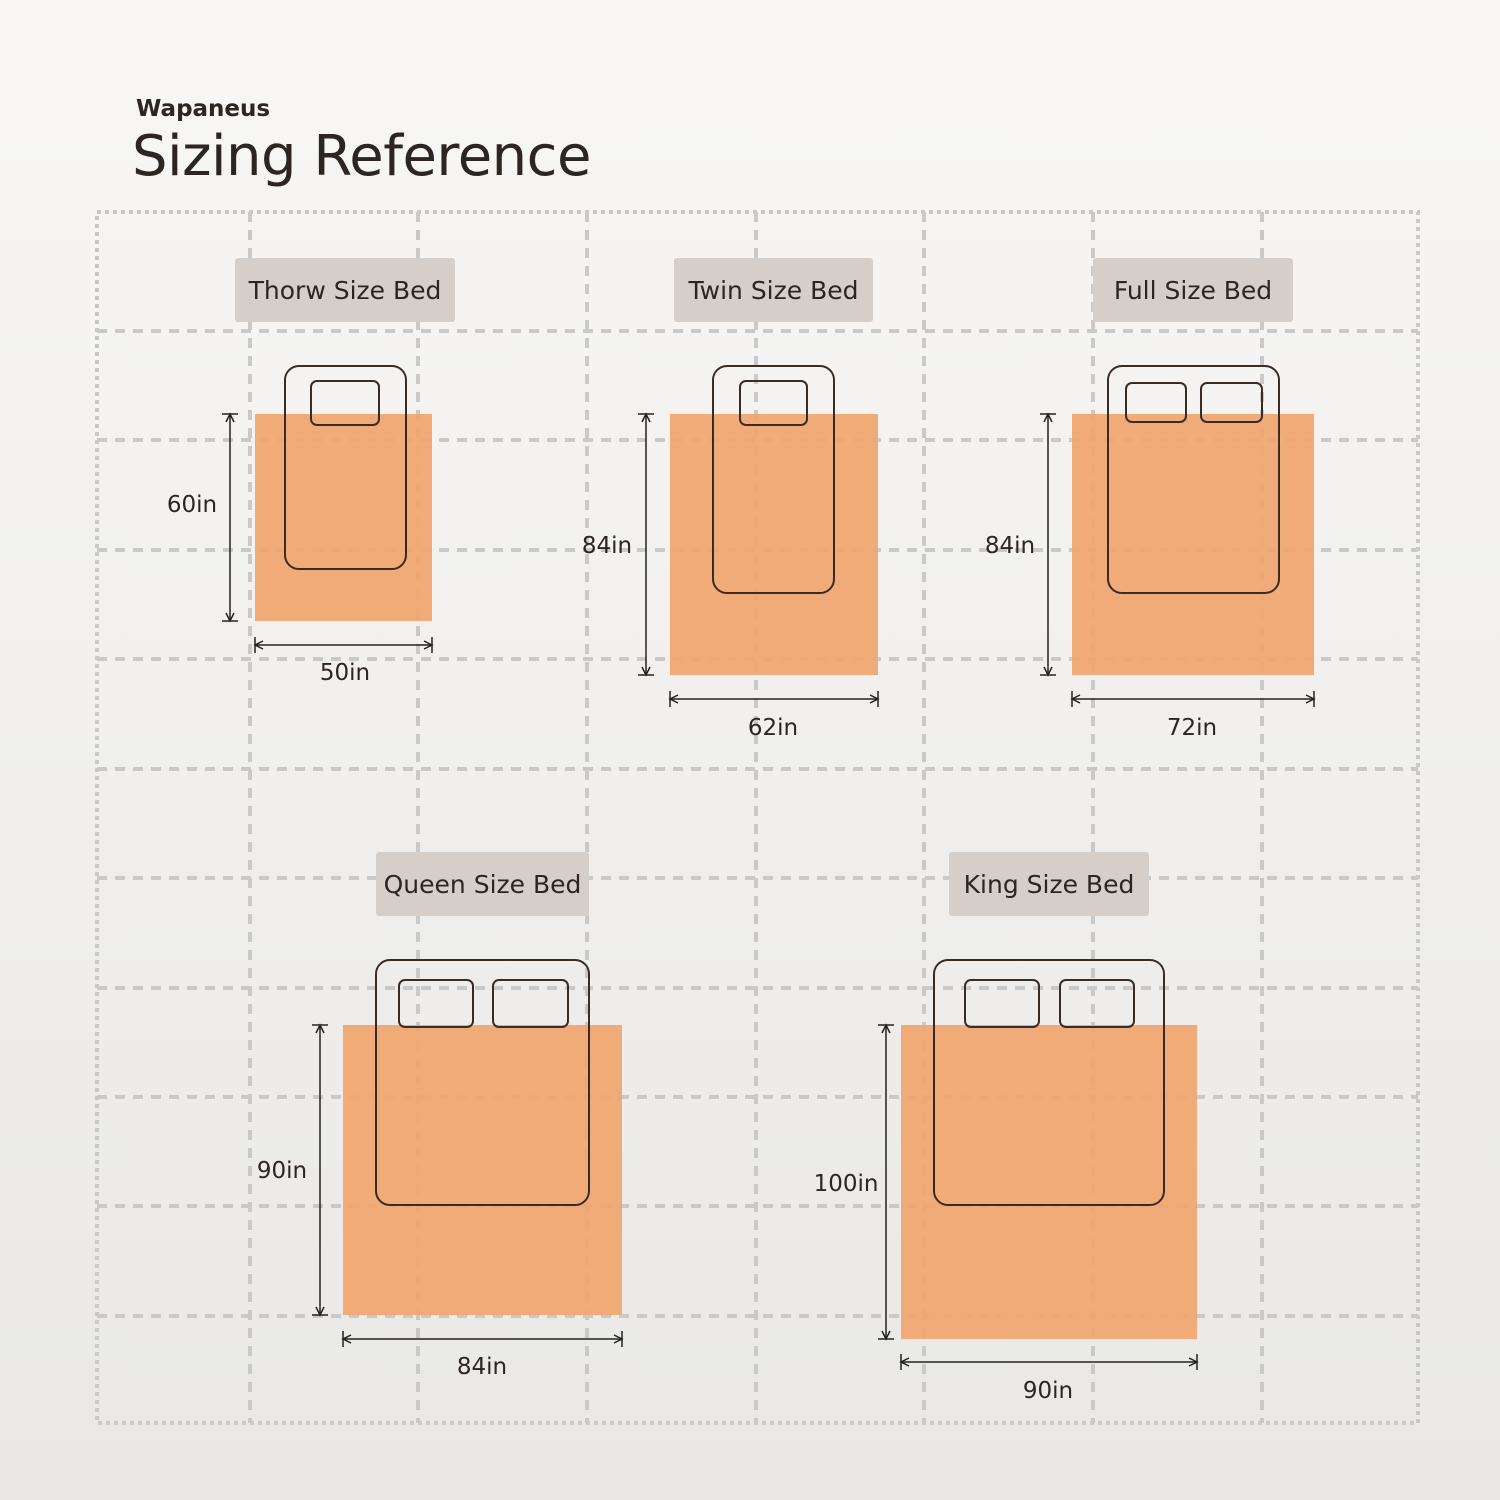 Image resolution: width=1500 pixels, height=1500 pixels. I want to click on width-label: 90in, so click(1048, 1391).